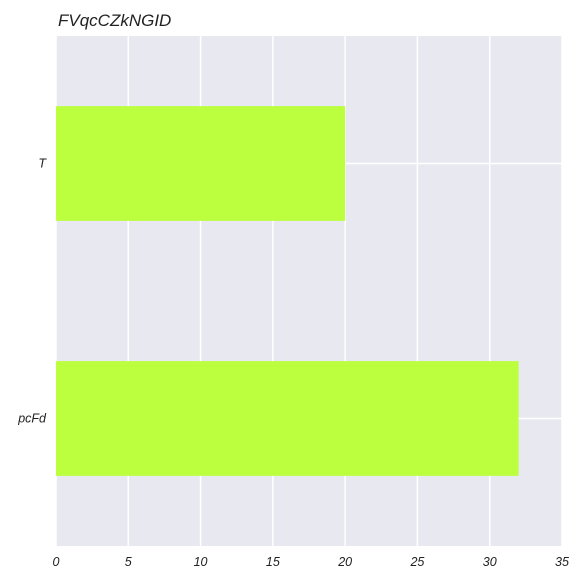  Describe the element at coordinates (32, 419) in the screenshot. I see `y-tick-label-pcFd: pcFd` at that location.